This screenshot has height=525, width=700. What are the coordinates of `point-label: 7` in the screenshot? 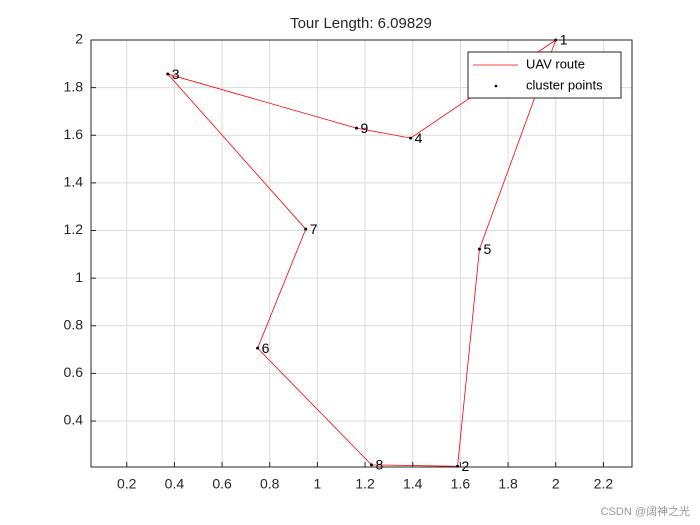 It's located at (314, 229).